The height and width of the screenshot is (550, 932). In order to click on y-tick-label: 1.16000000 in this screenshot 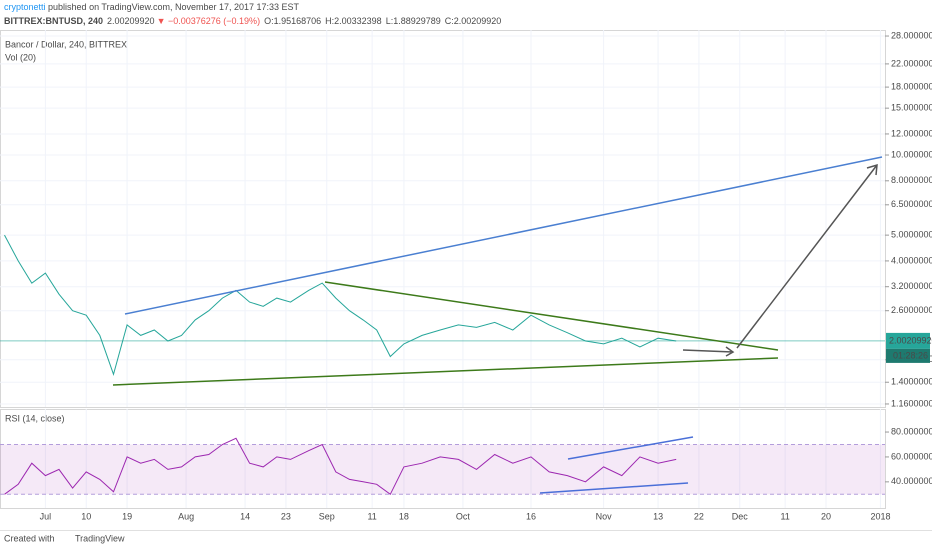, I will do `click(911, 403)`.